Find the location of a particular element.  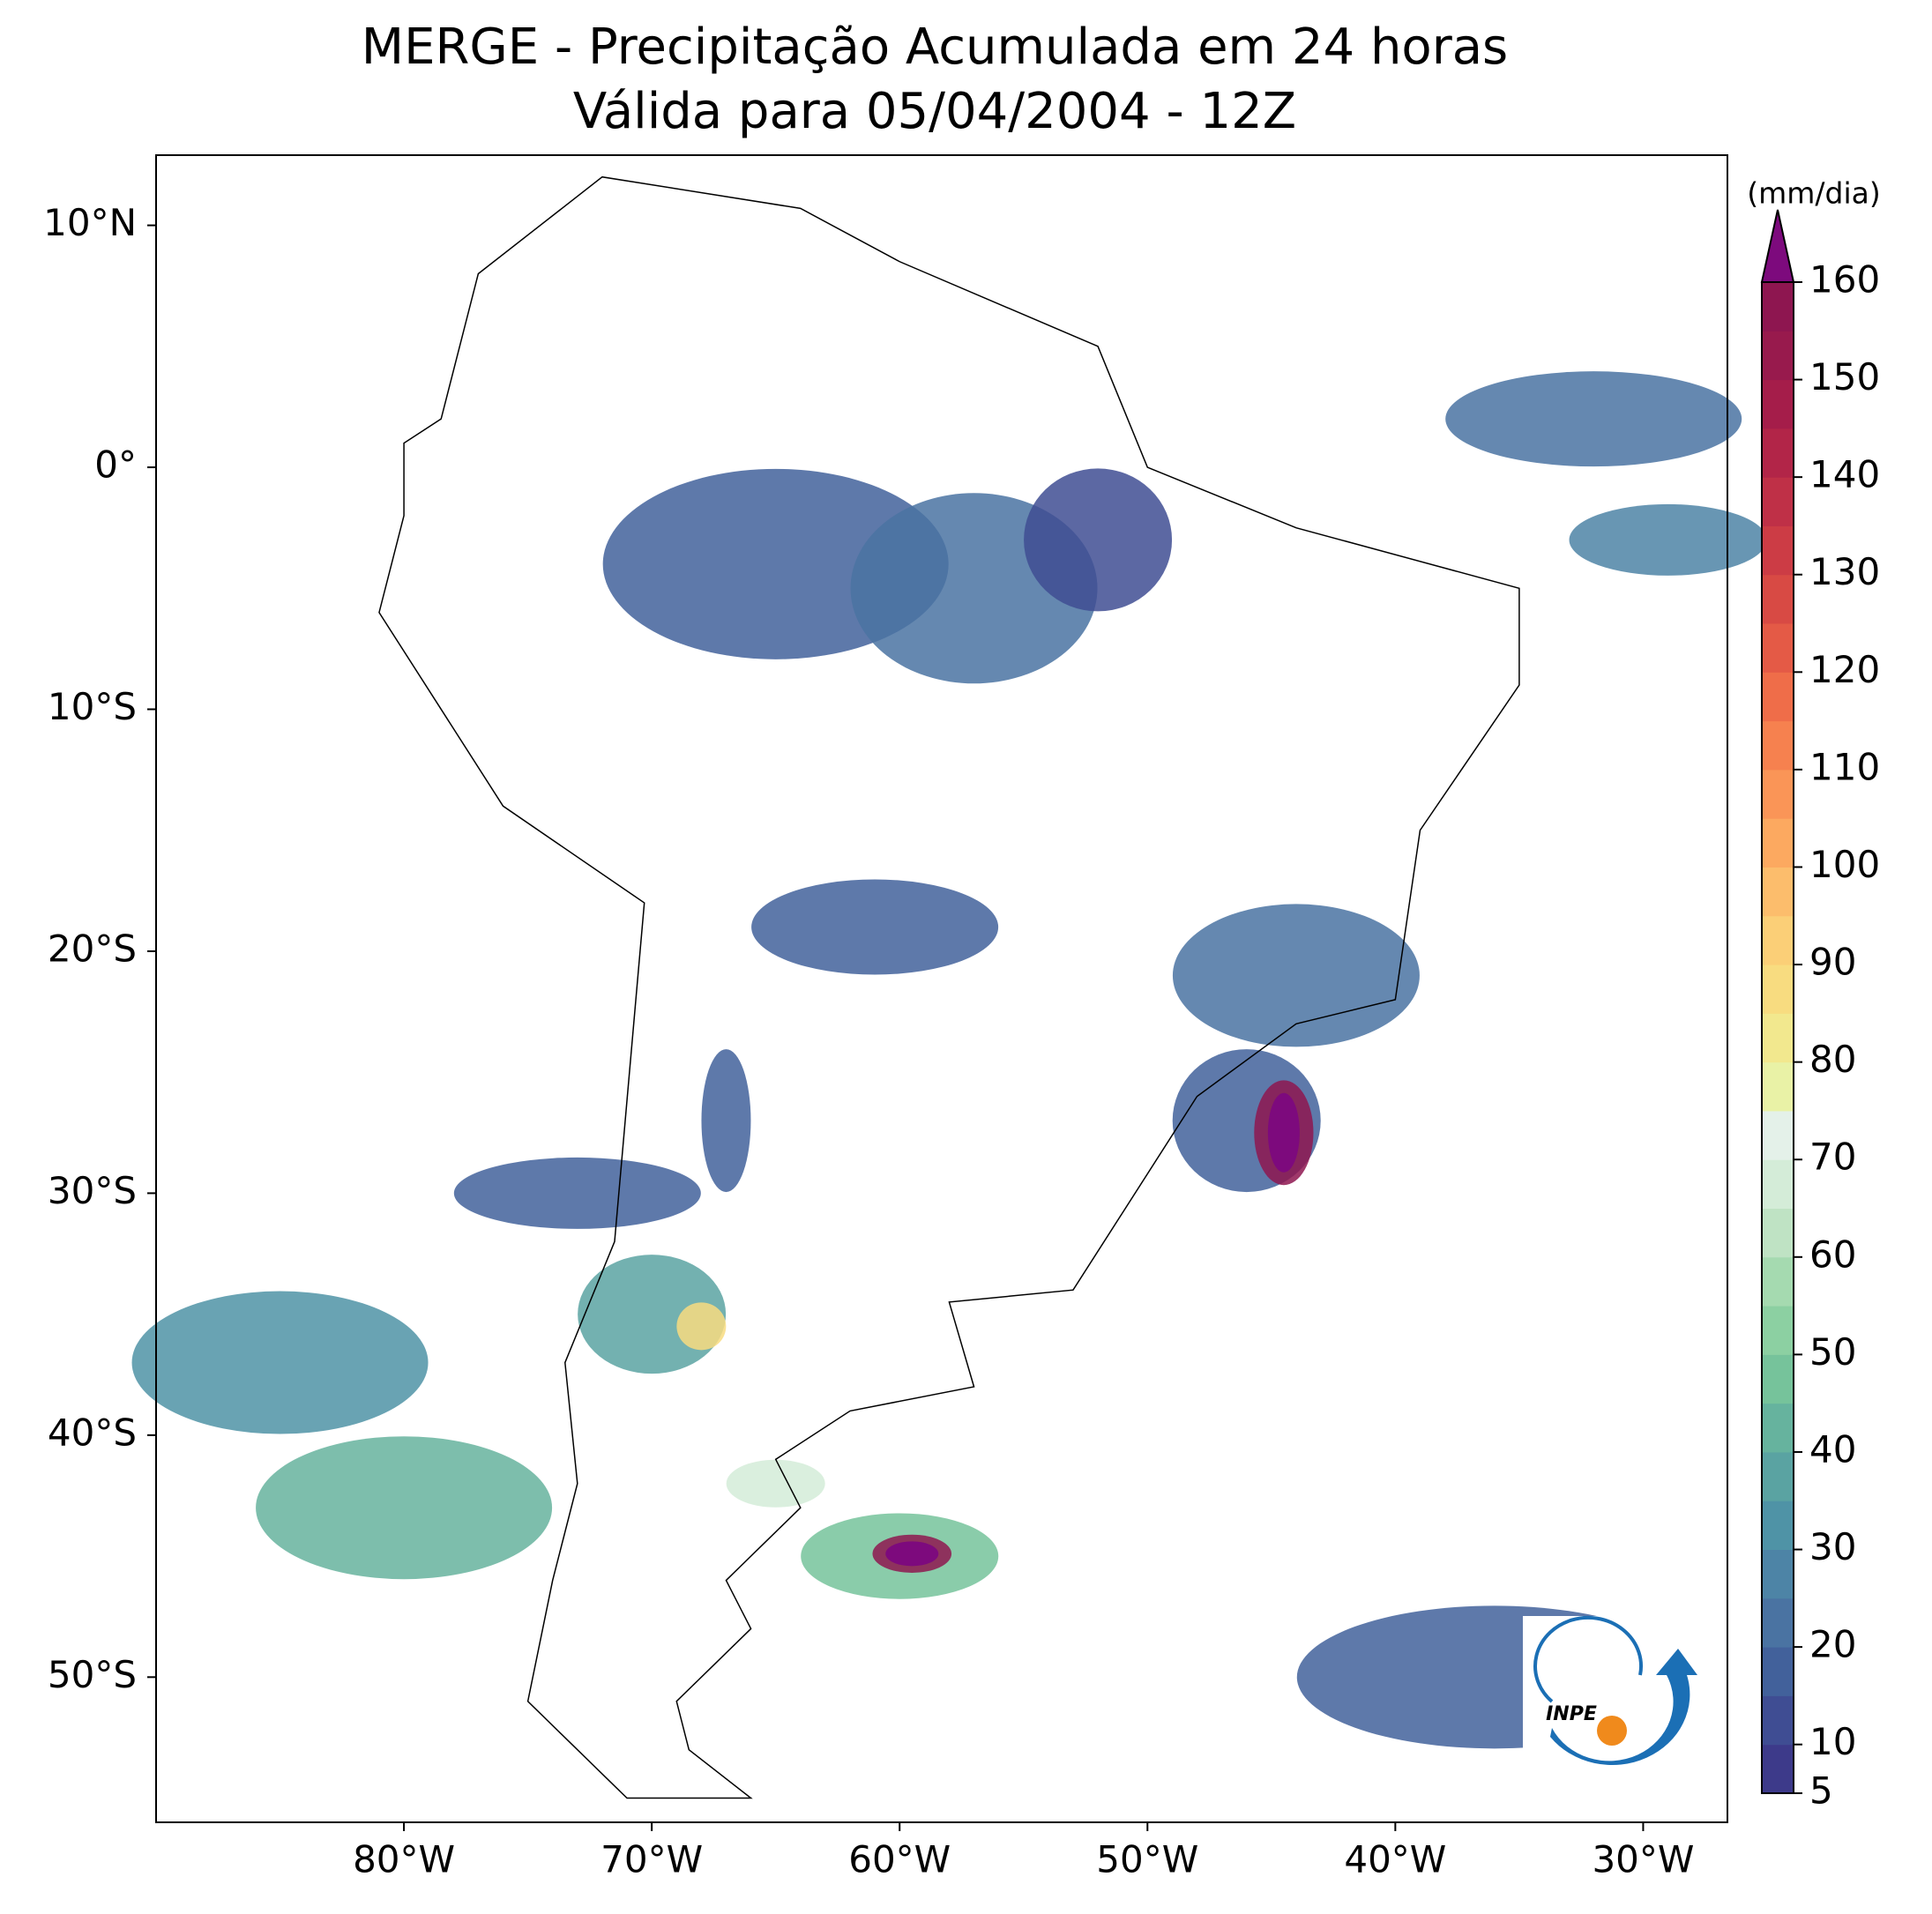

chart-subtitle: Válida para 05/04/2004 - 12Z is located at coordinates (934, 111).